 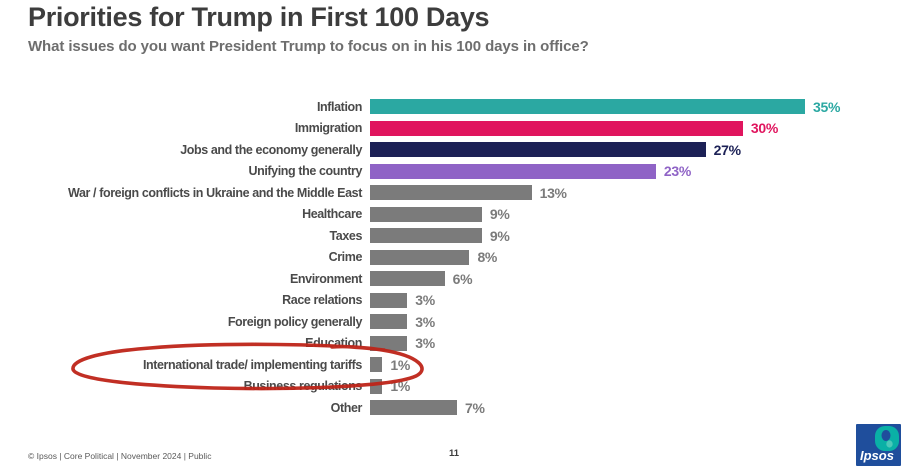 I want to click on ipsos-logo-icon: Ipsos, so click(x=878, y=445).